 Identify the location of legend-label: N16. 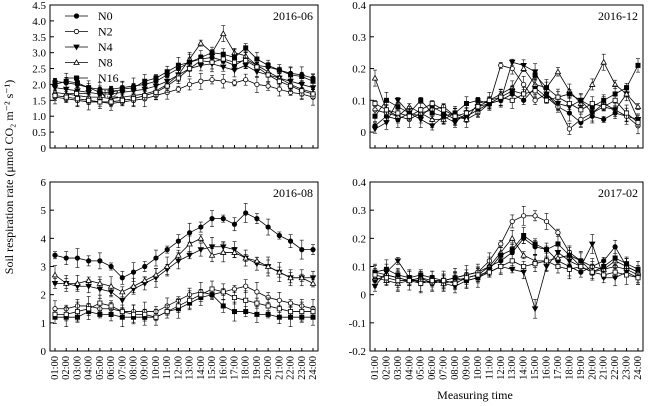
(108, 78).